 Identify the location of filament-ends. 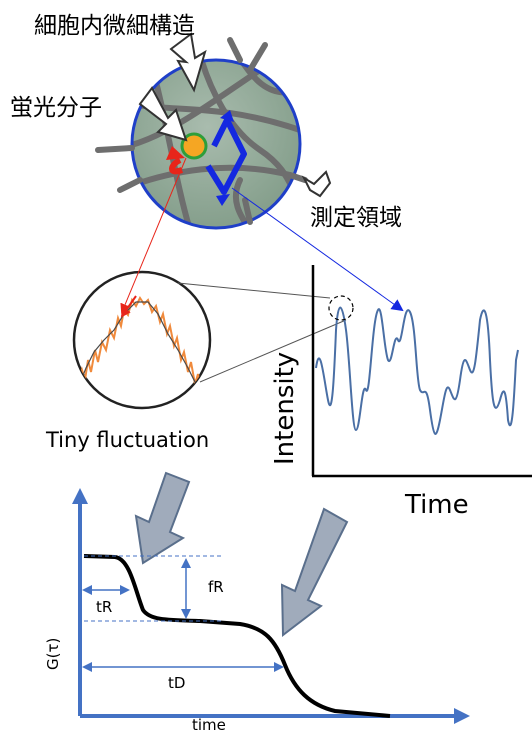
(201, 131).